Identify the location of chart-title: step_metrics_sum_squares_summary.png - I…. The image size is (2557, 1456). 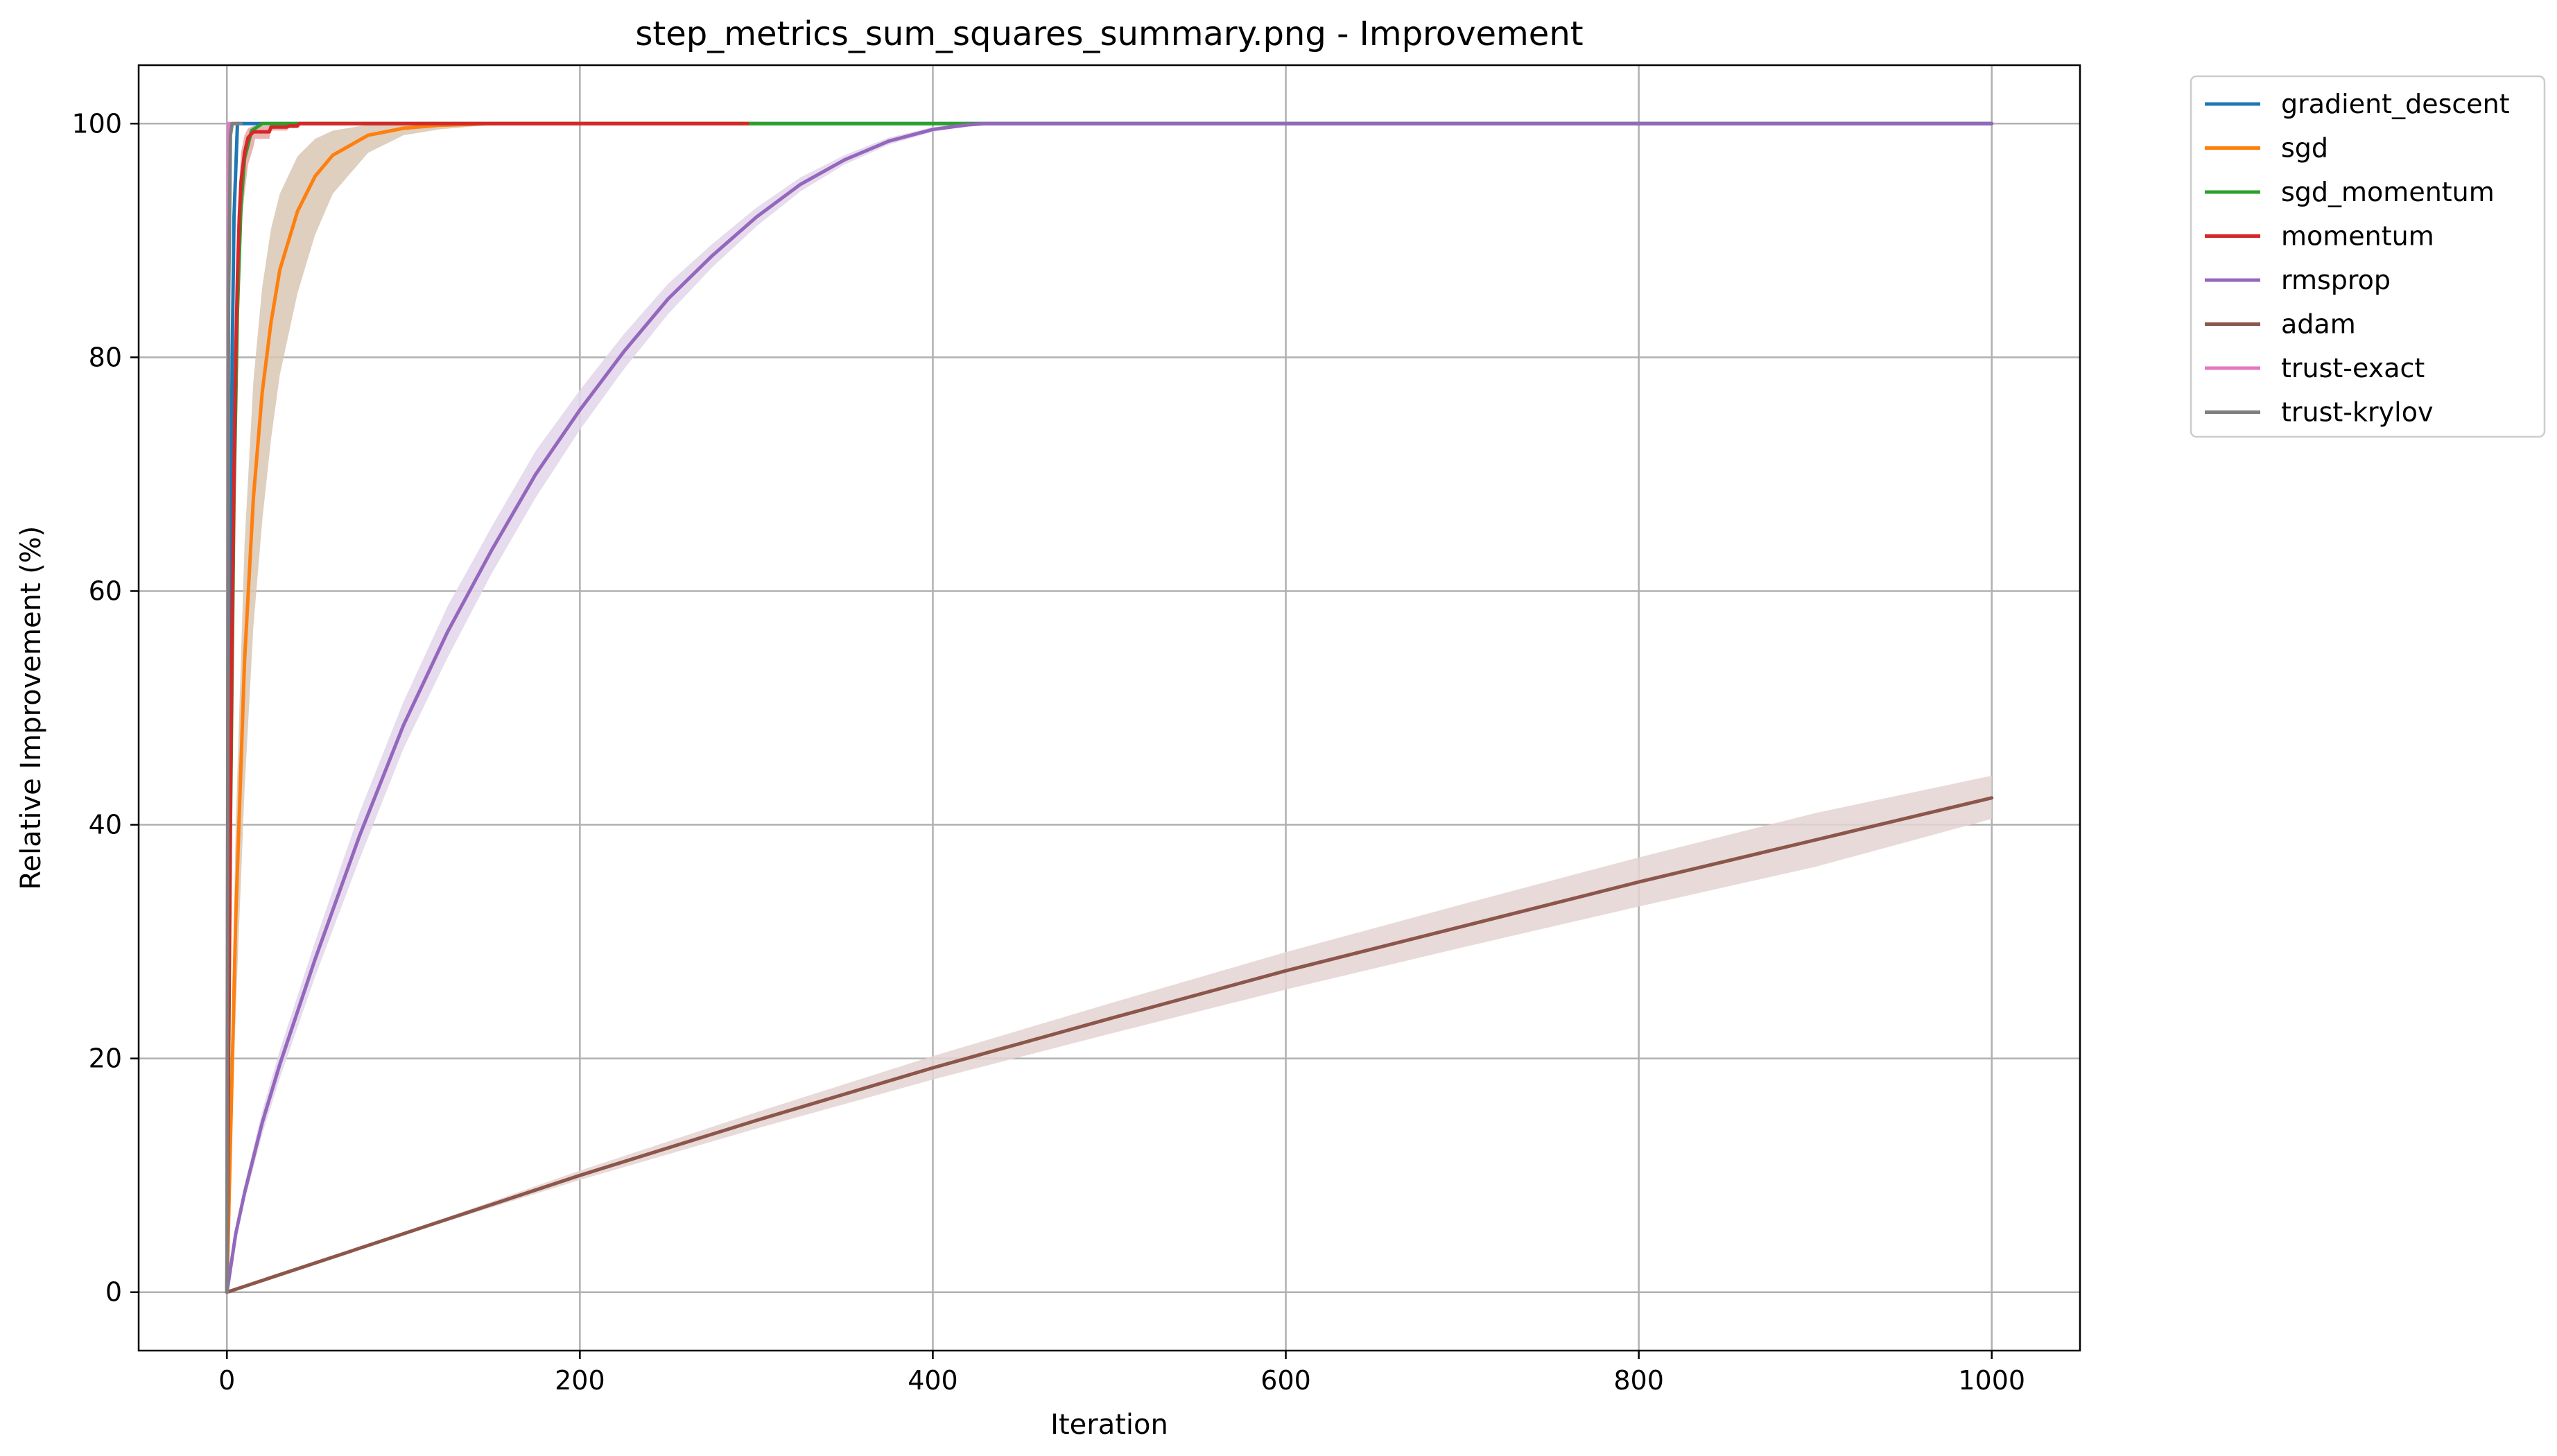
(1109, 34).